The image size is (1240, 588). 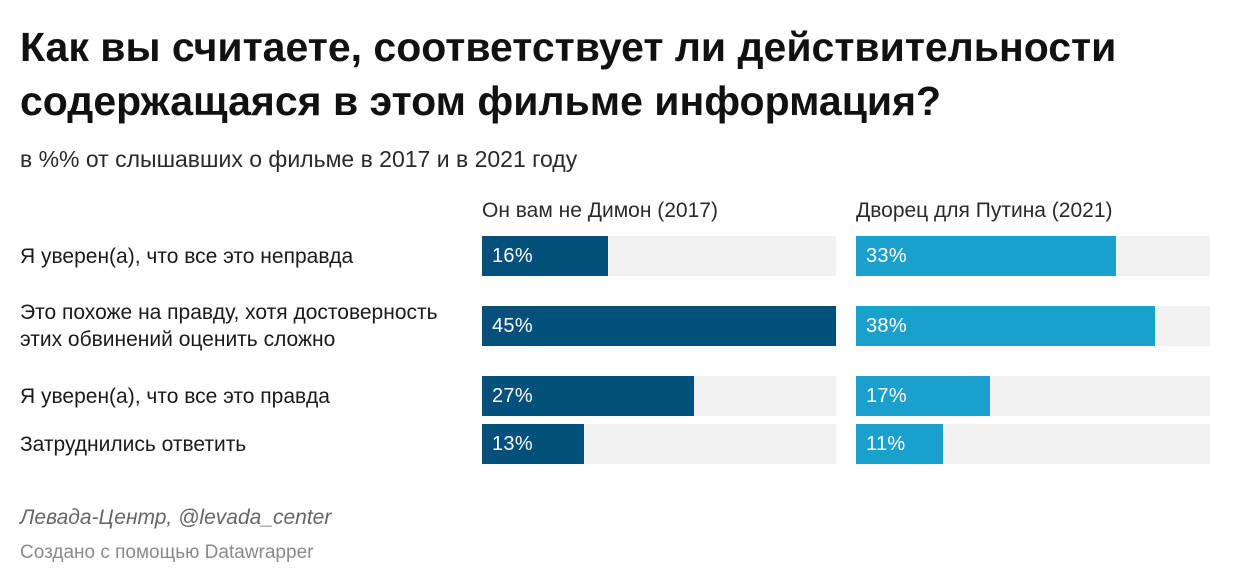 What do you see at coordinates (886, 326) in the screenshot?
I see `bar-value-label: 38%` at bounding box center [886, 326].